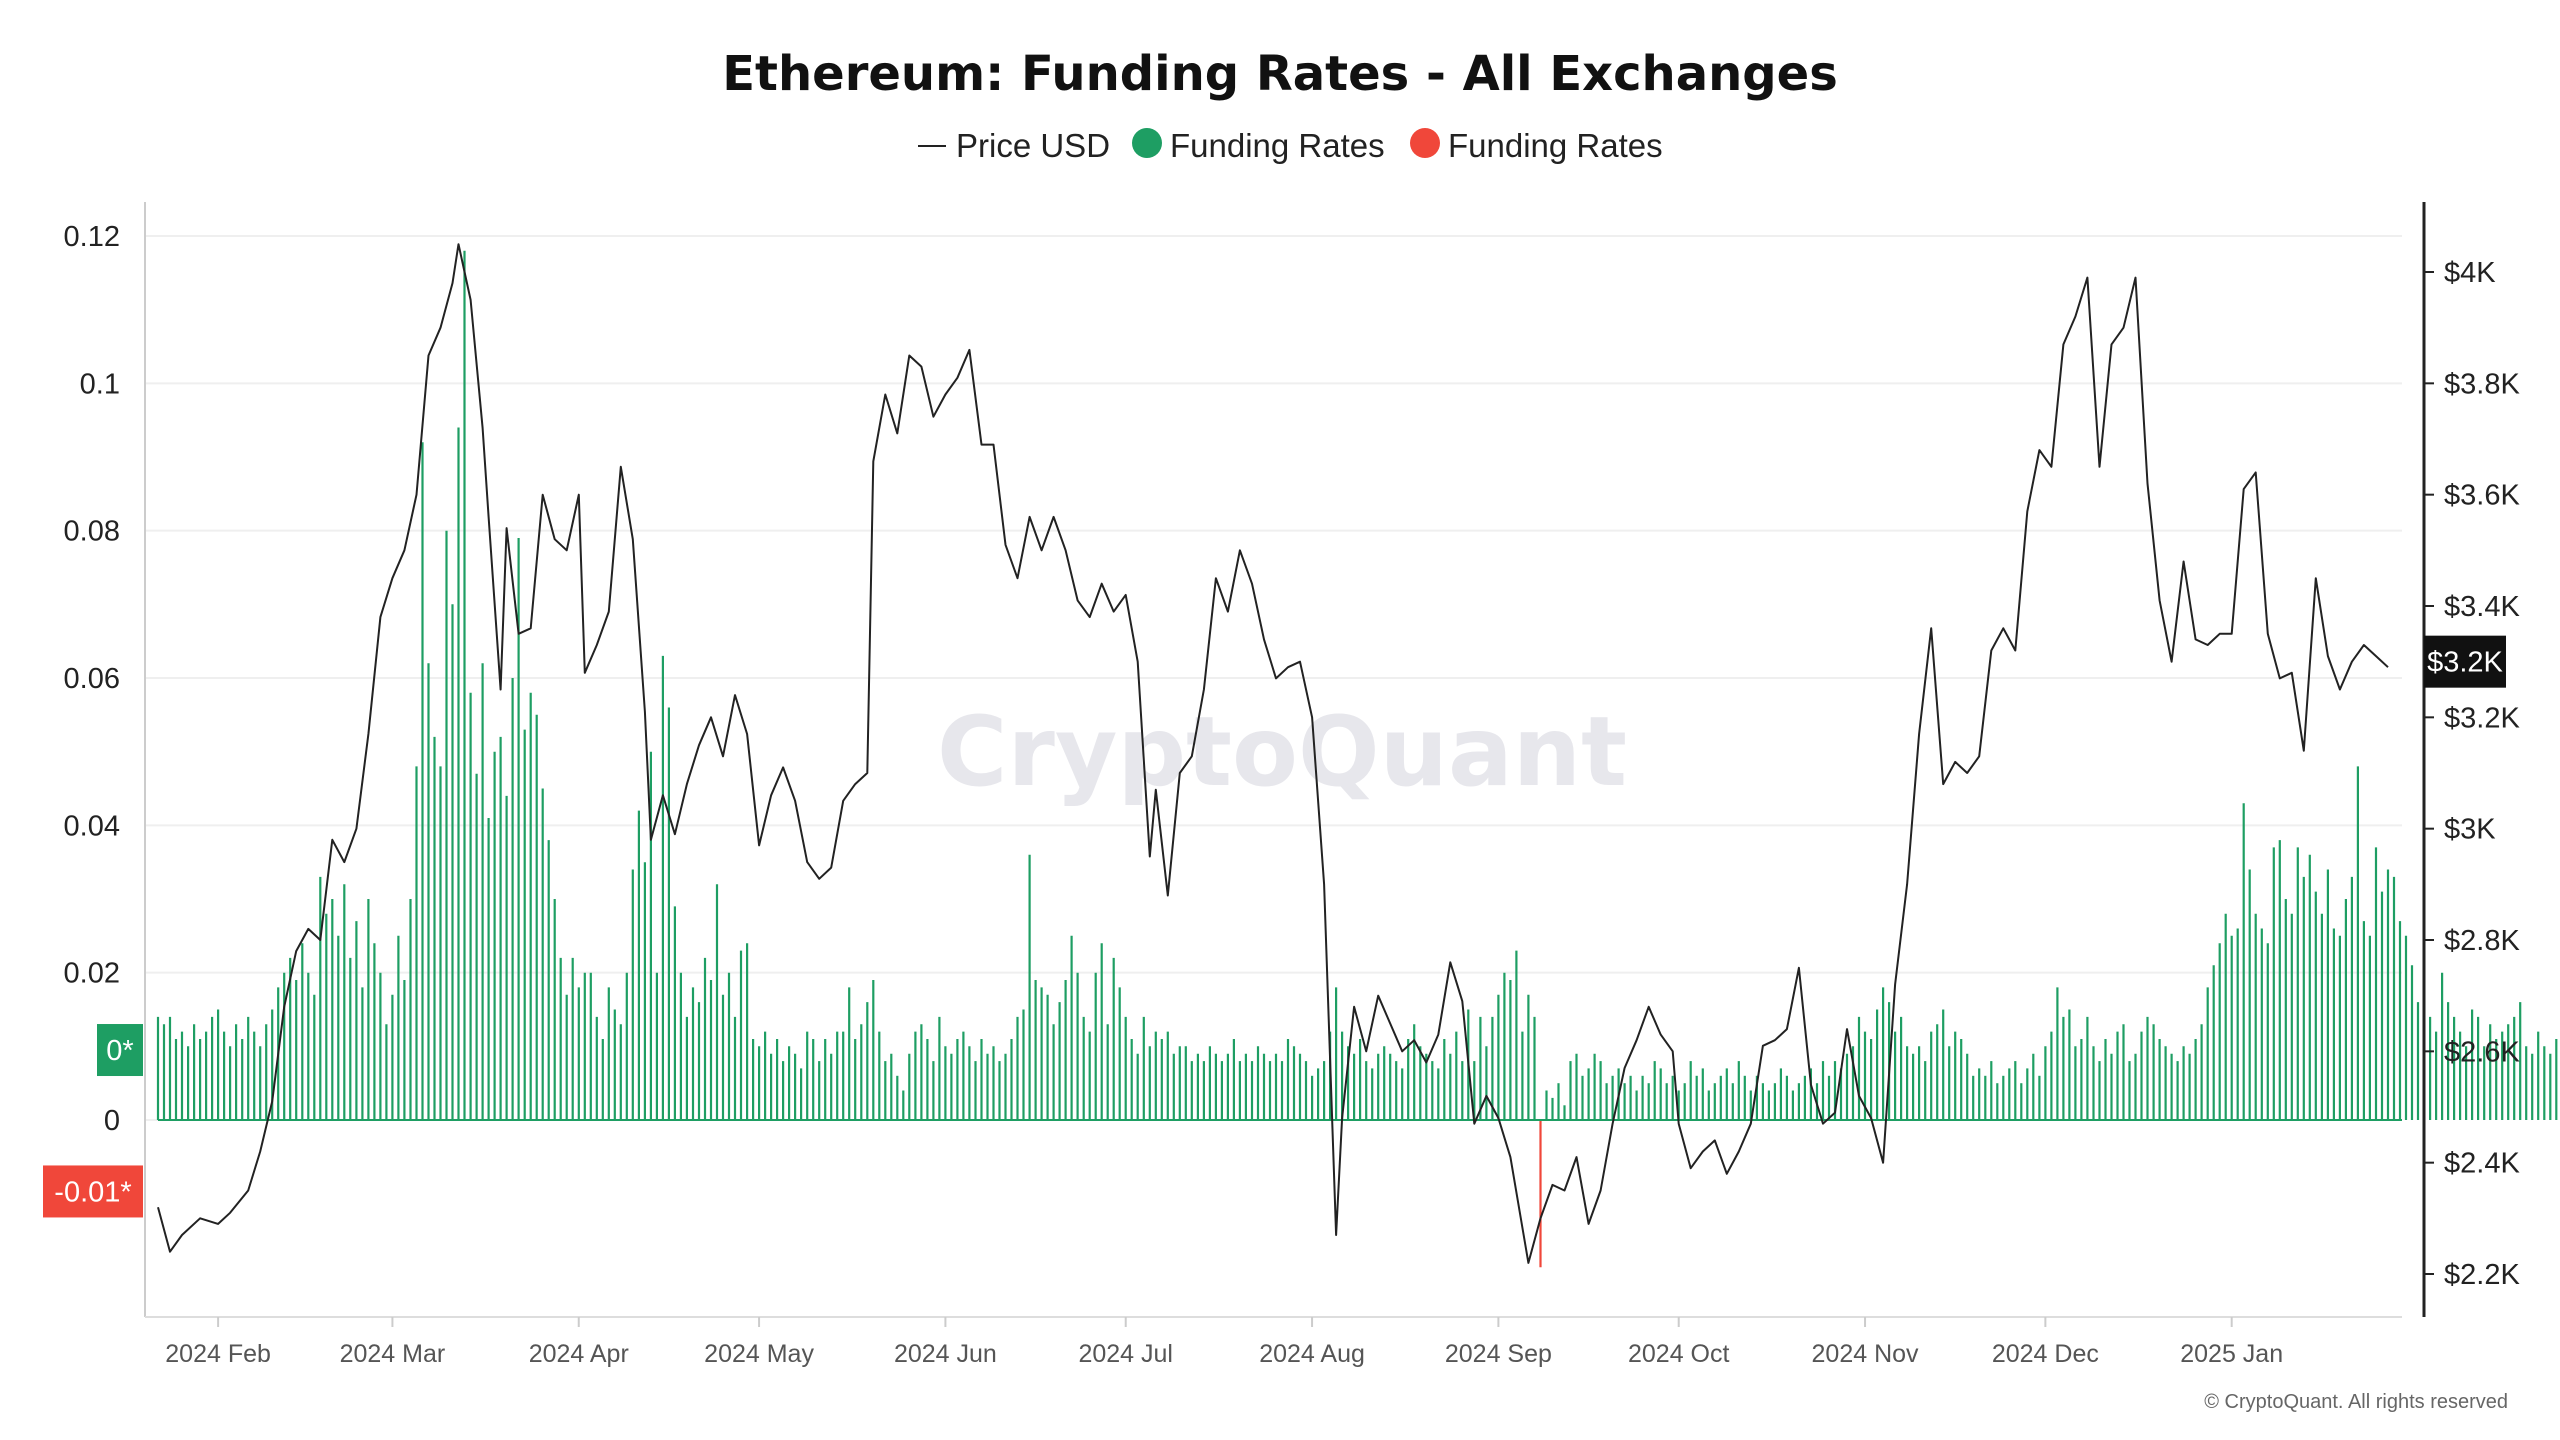 This screenshot has width=2560, height=1440. What do you see at coordinates (2470, 830) in the screenshot?
I see `right-tick-label: $3K` at bounding box center [2470, 830].